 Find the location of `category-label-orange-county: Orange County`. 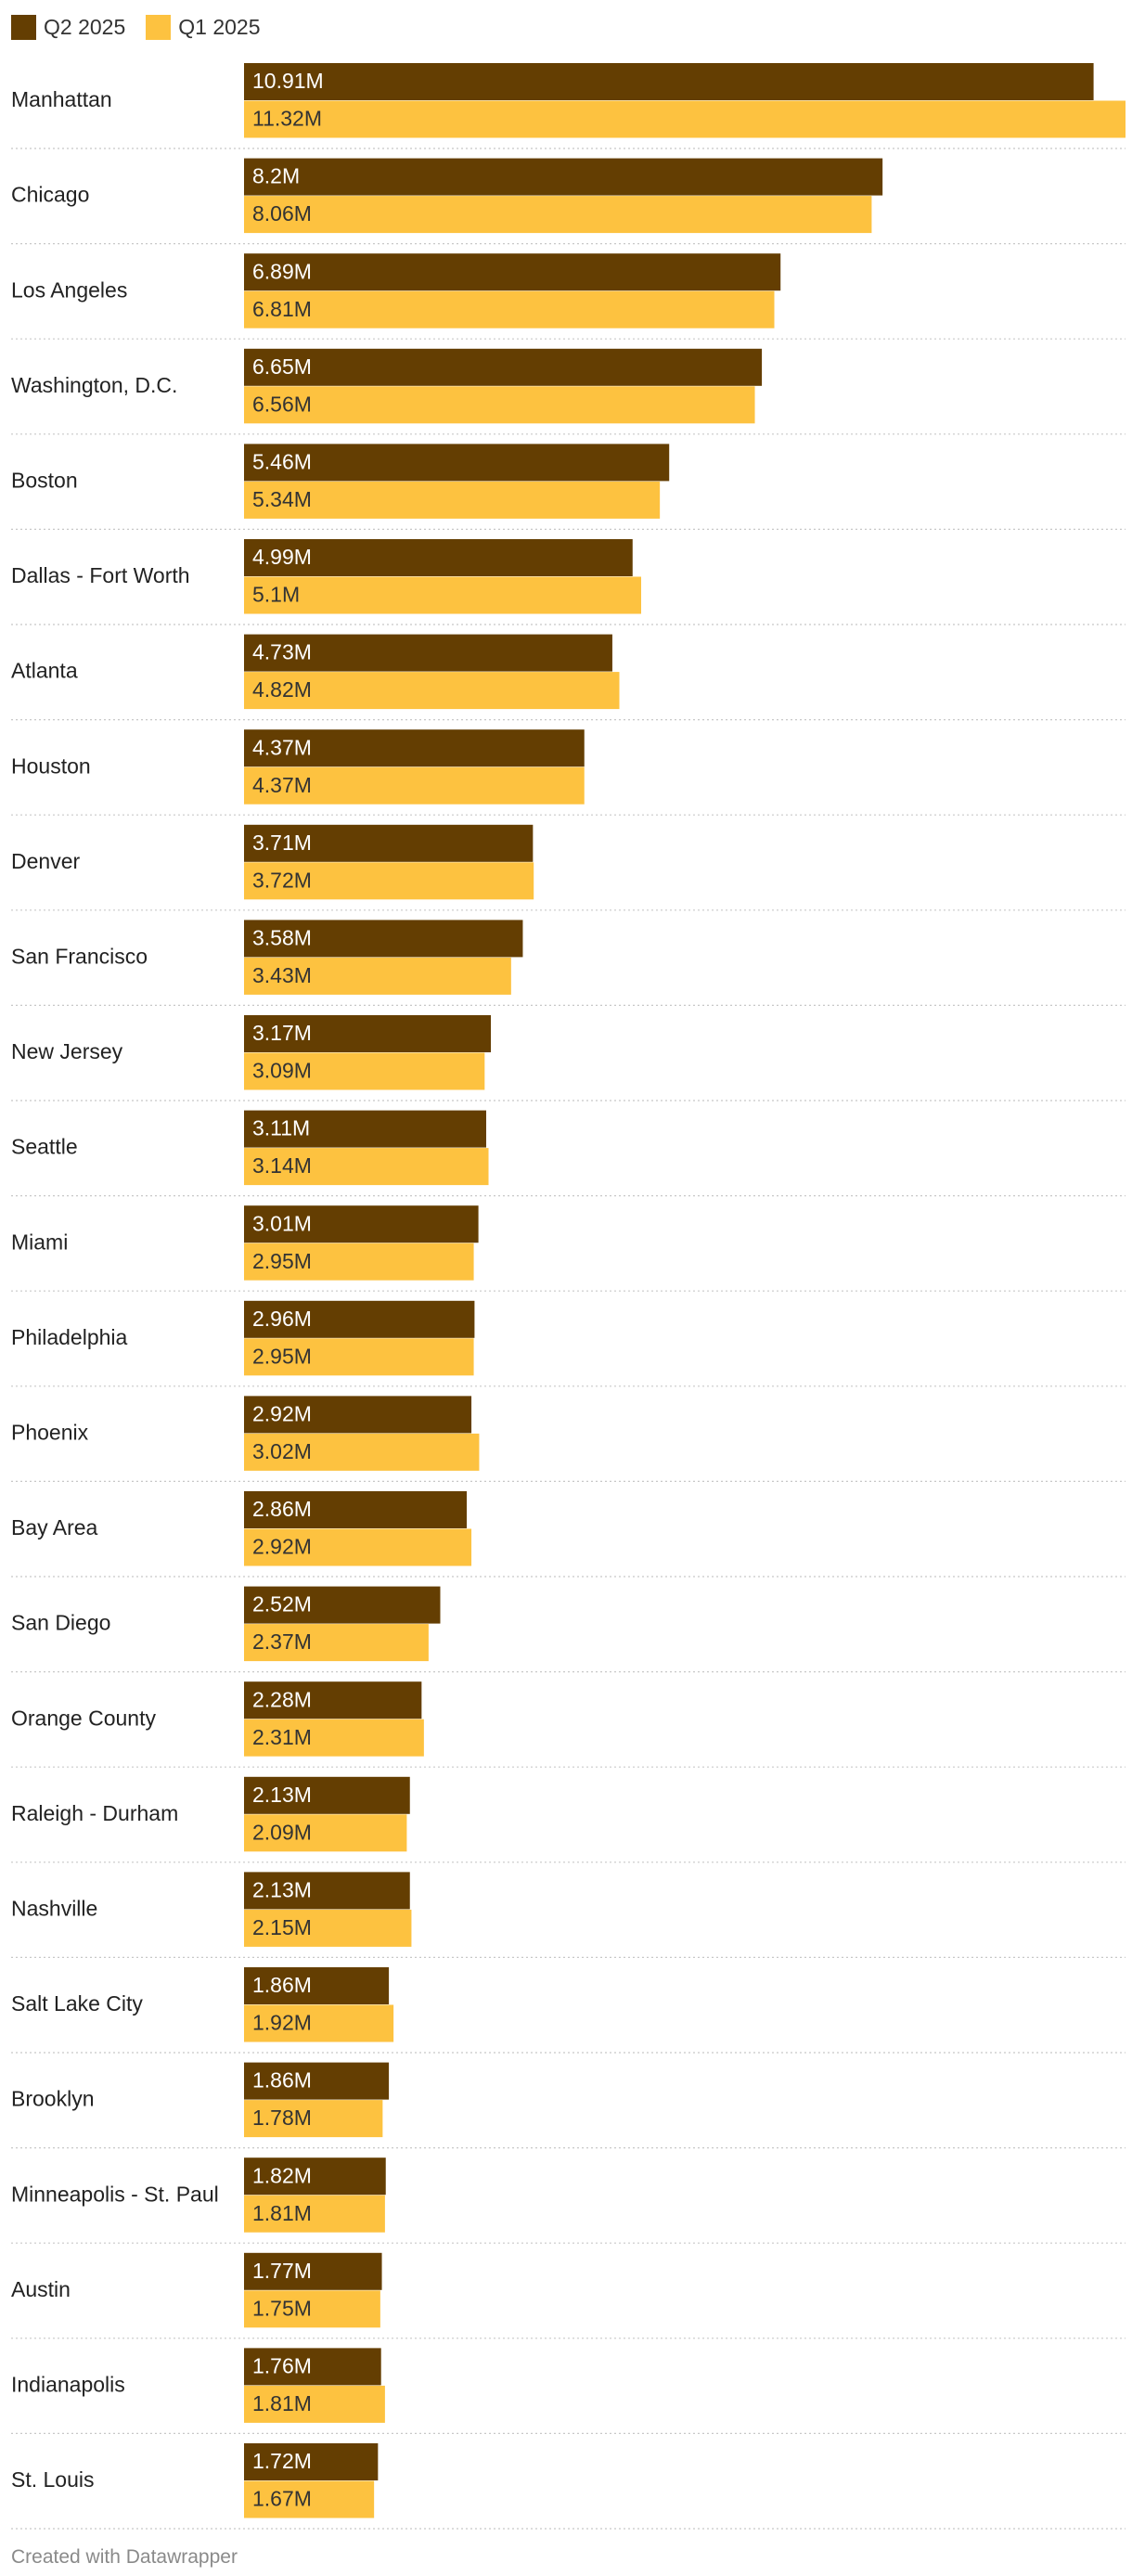

category-label-orange-county: Orange County is located at coordinates (84, 1718).